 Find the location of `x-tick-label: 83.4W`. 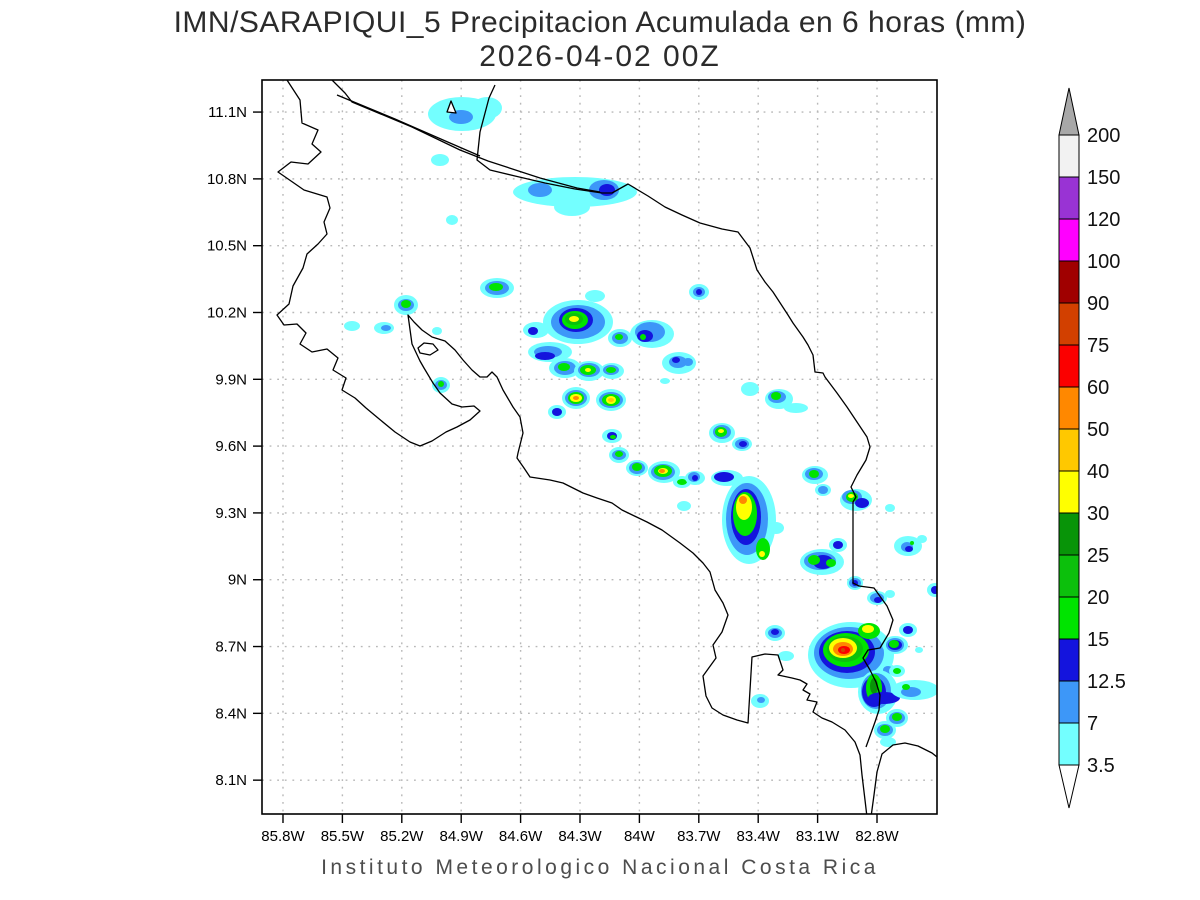

x-tick-label: 83.4W is located at coordinates (759, 836).